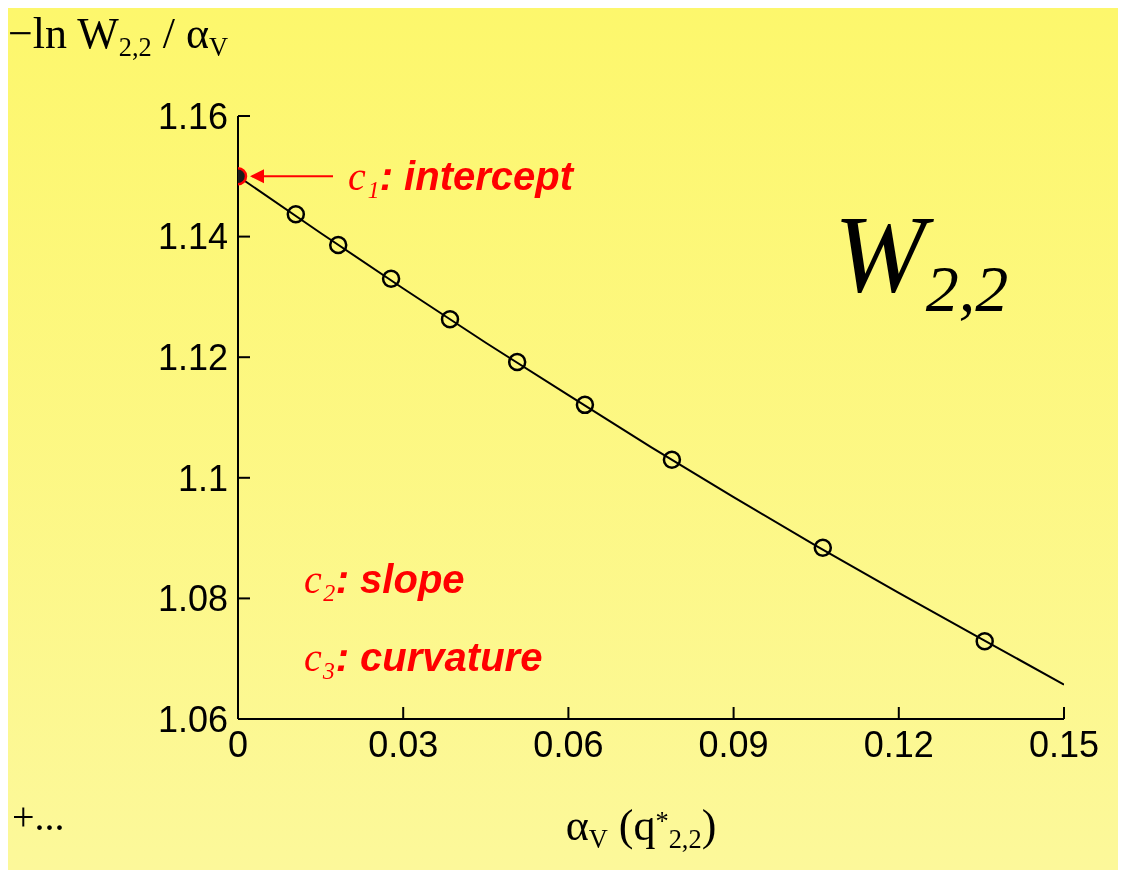 This screenshot has width=1126, height=878. I want to click on annotation: c₂: slope, so click(384, 579).